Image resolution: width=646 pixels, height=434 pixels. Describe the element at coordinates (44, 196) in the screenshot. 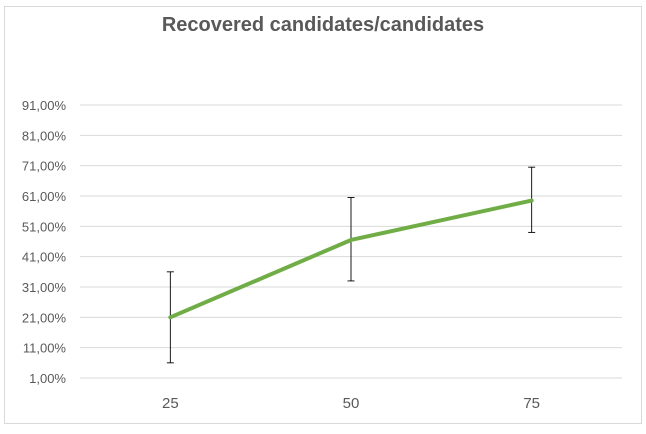

I see `y-tick-label: 61,00%` at that location.